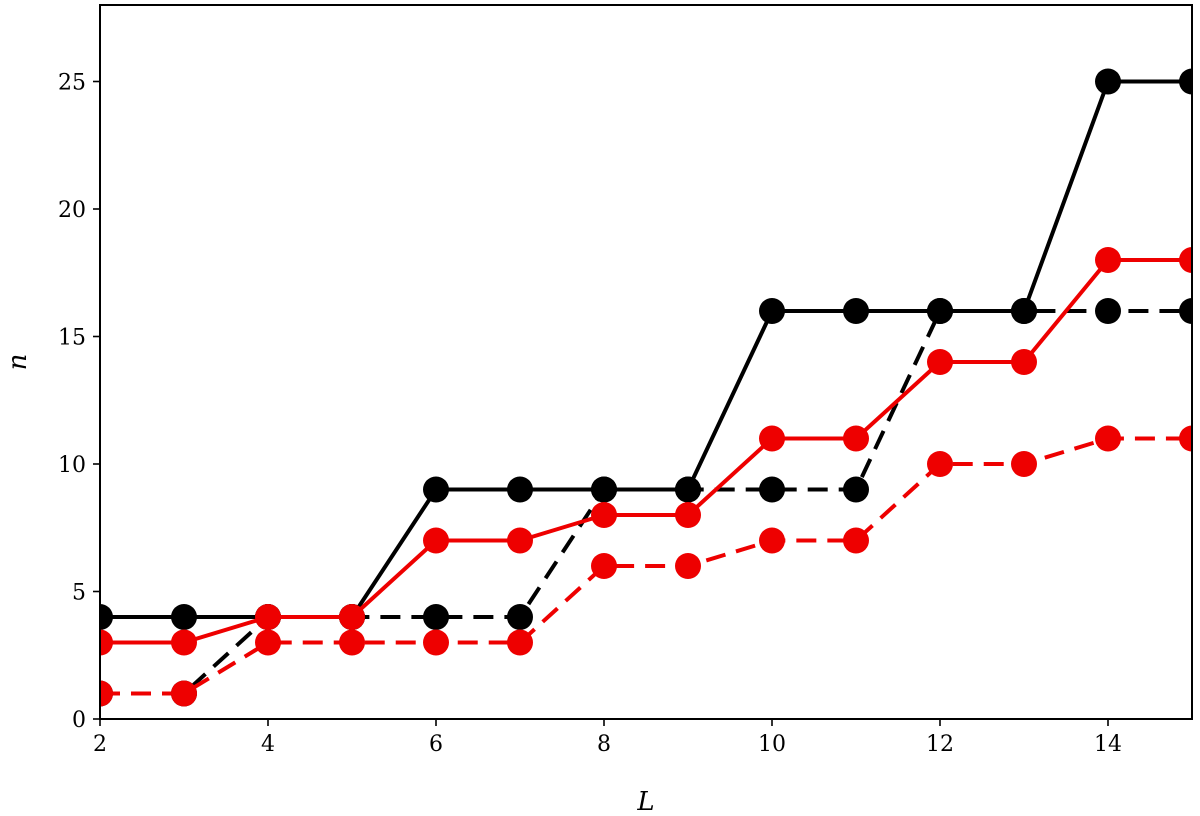 The height and width of the screenshot is (816, 1200). I want to click on x-tick-label: 2, so click(100, 744).